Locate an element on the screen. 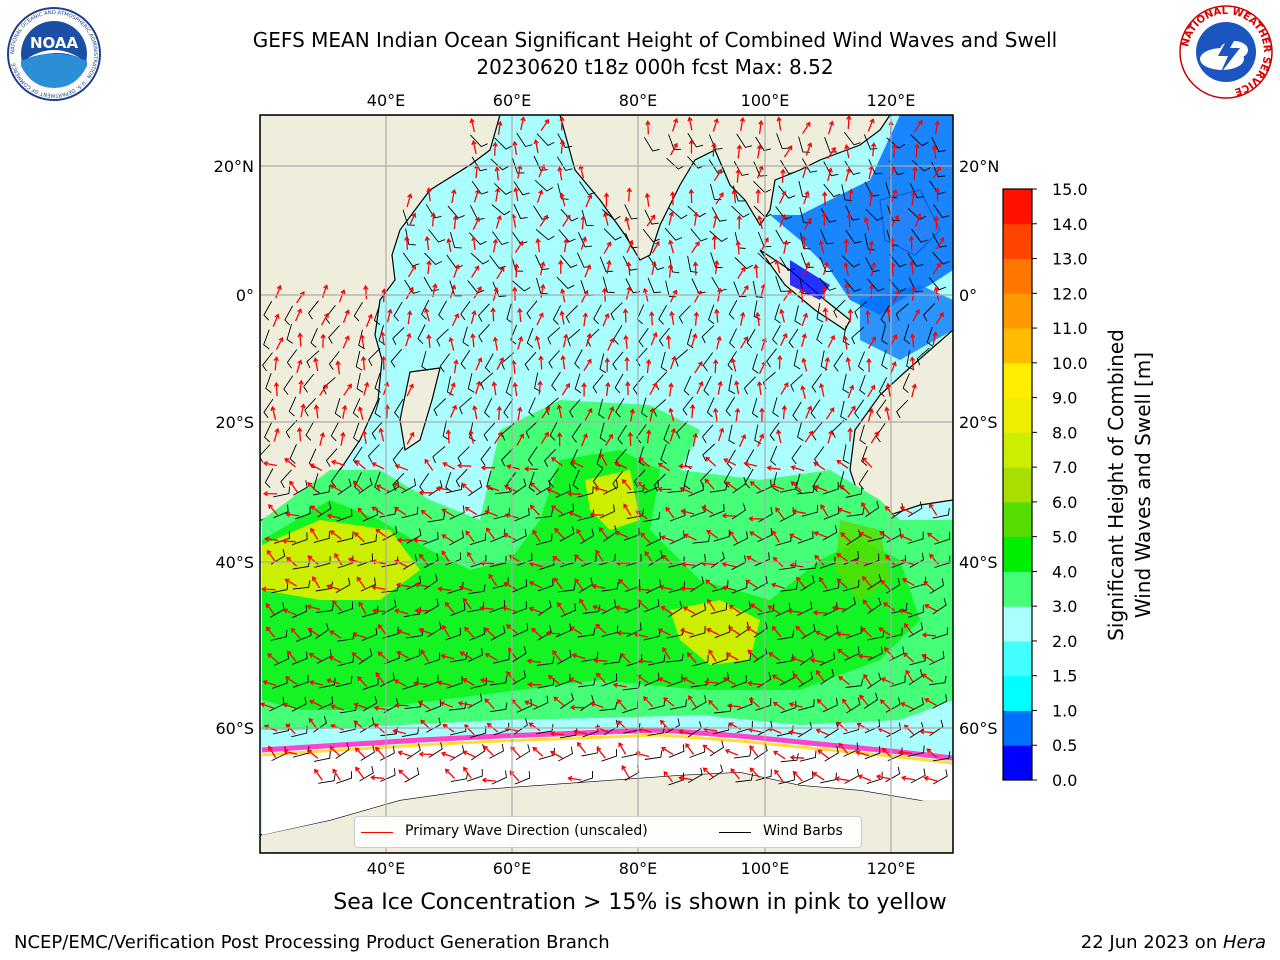 This screenshot has width=1280, height=960. colorbar-tick-label: 15.0 is located at coordinates (1070, 189).